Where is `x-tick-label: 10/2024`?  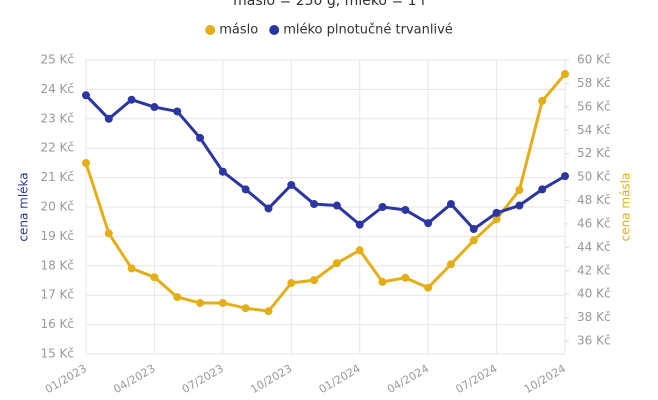 x-tick-label: 10/2024 is located at coordinates (545, 379).